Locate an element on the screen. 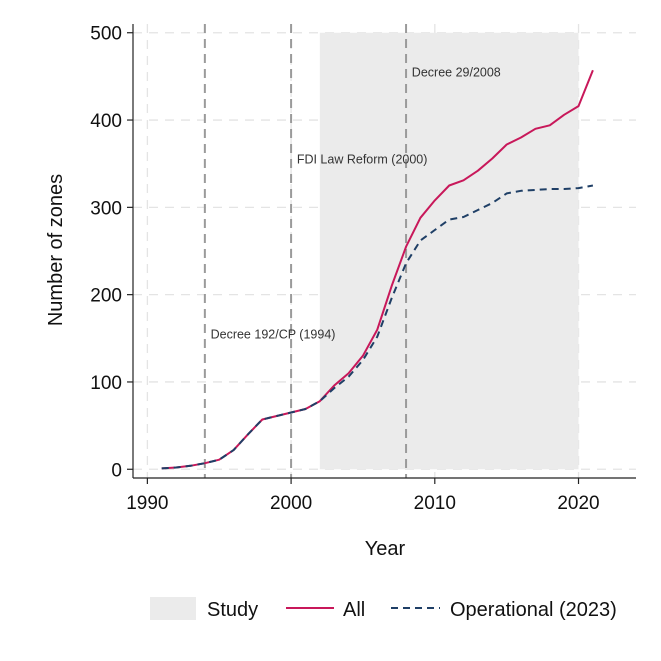 Image resolution: width=661 pixels, height=661 pixels. x-axis-title: Year is located at coordinates (385, 549).